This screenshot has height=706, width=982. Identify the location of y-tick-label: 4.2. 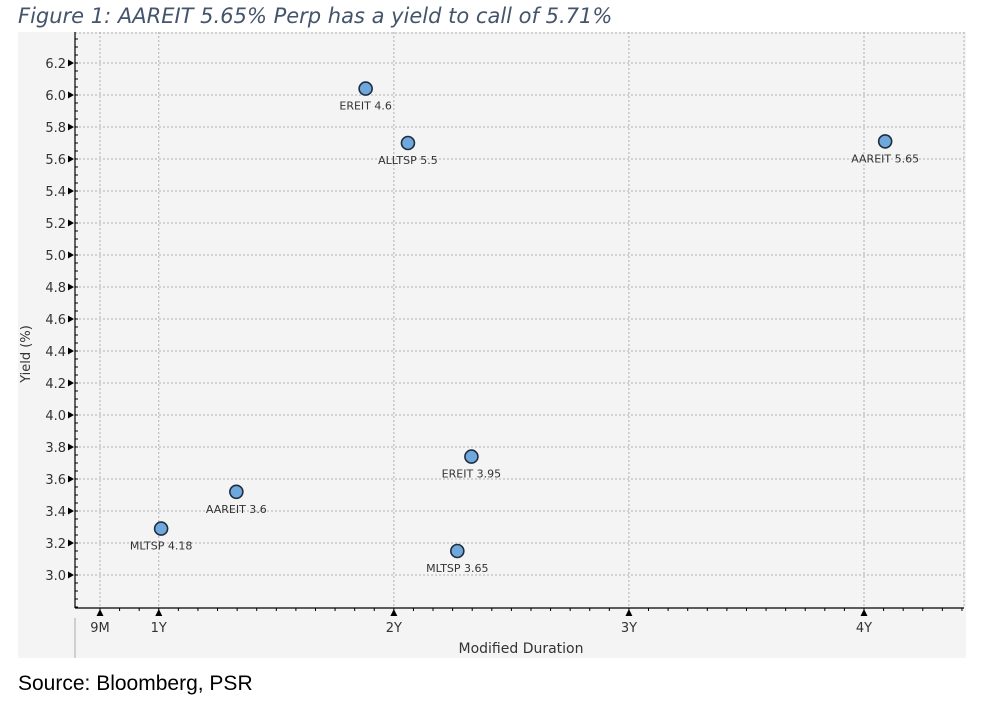
(55, 384).